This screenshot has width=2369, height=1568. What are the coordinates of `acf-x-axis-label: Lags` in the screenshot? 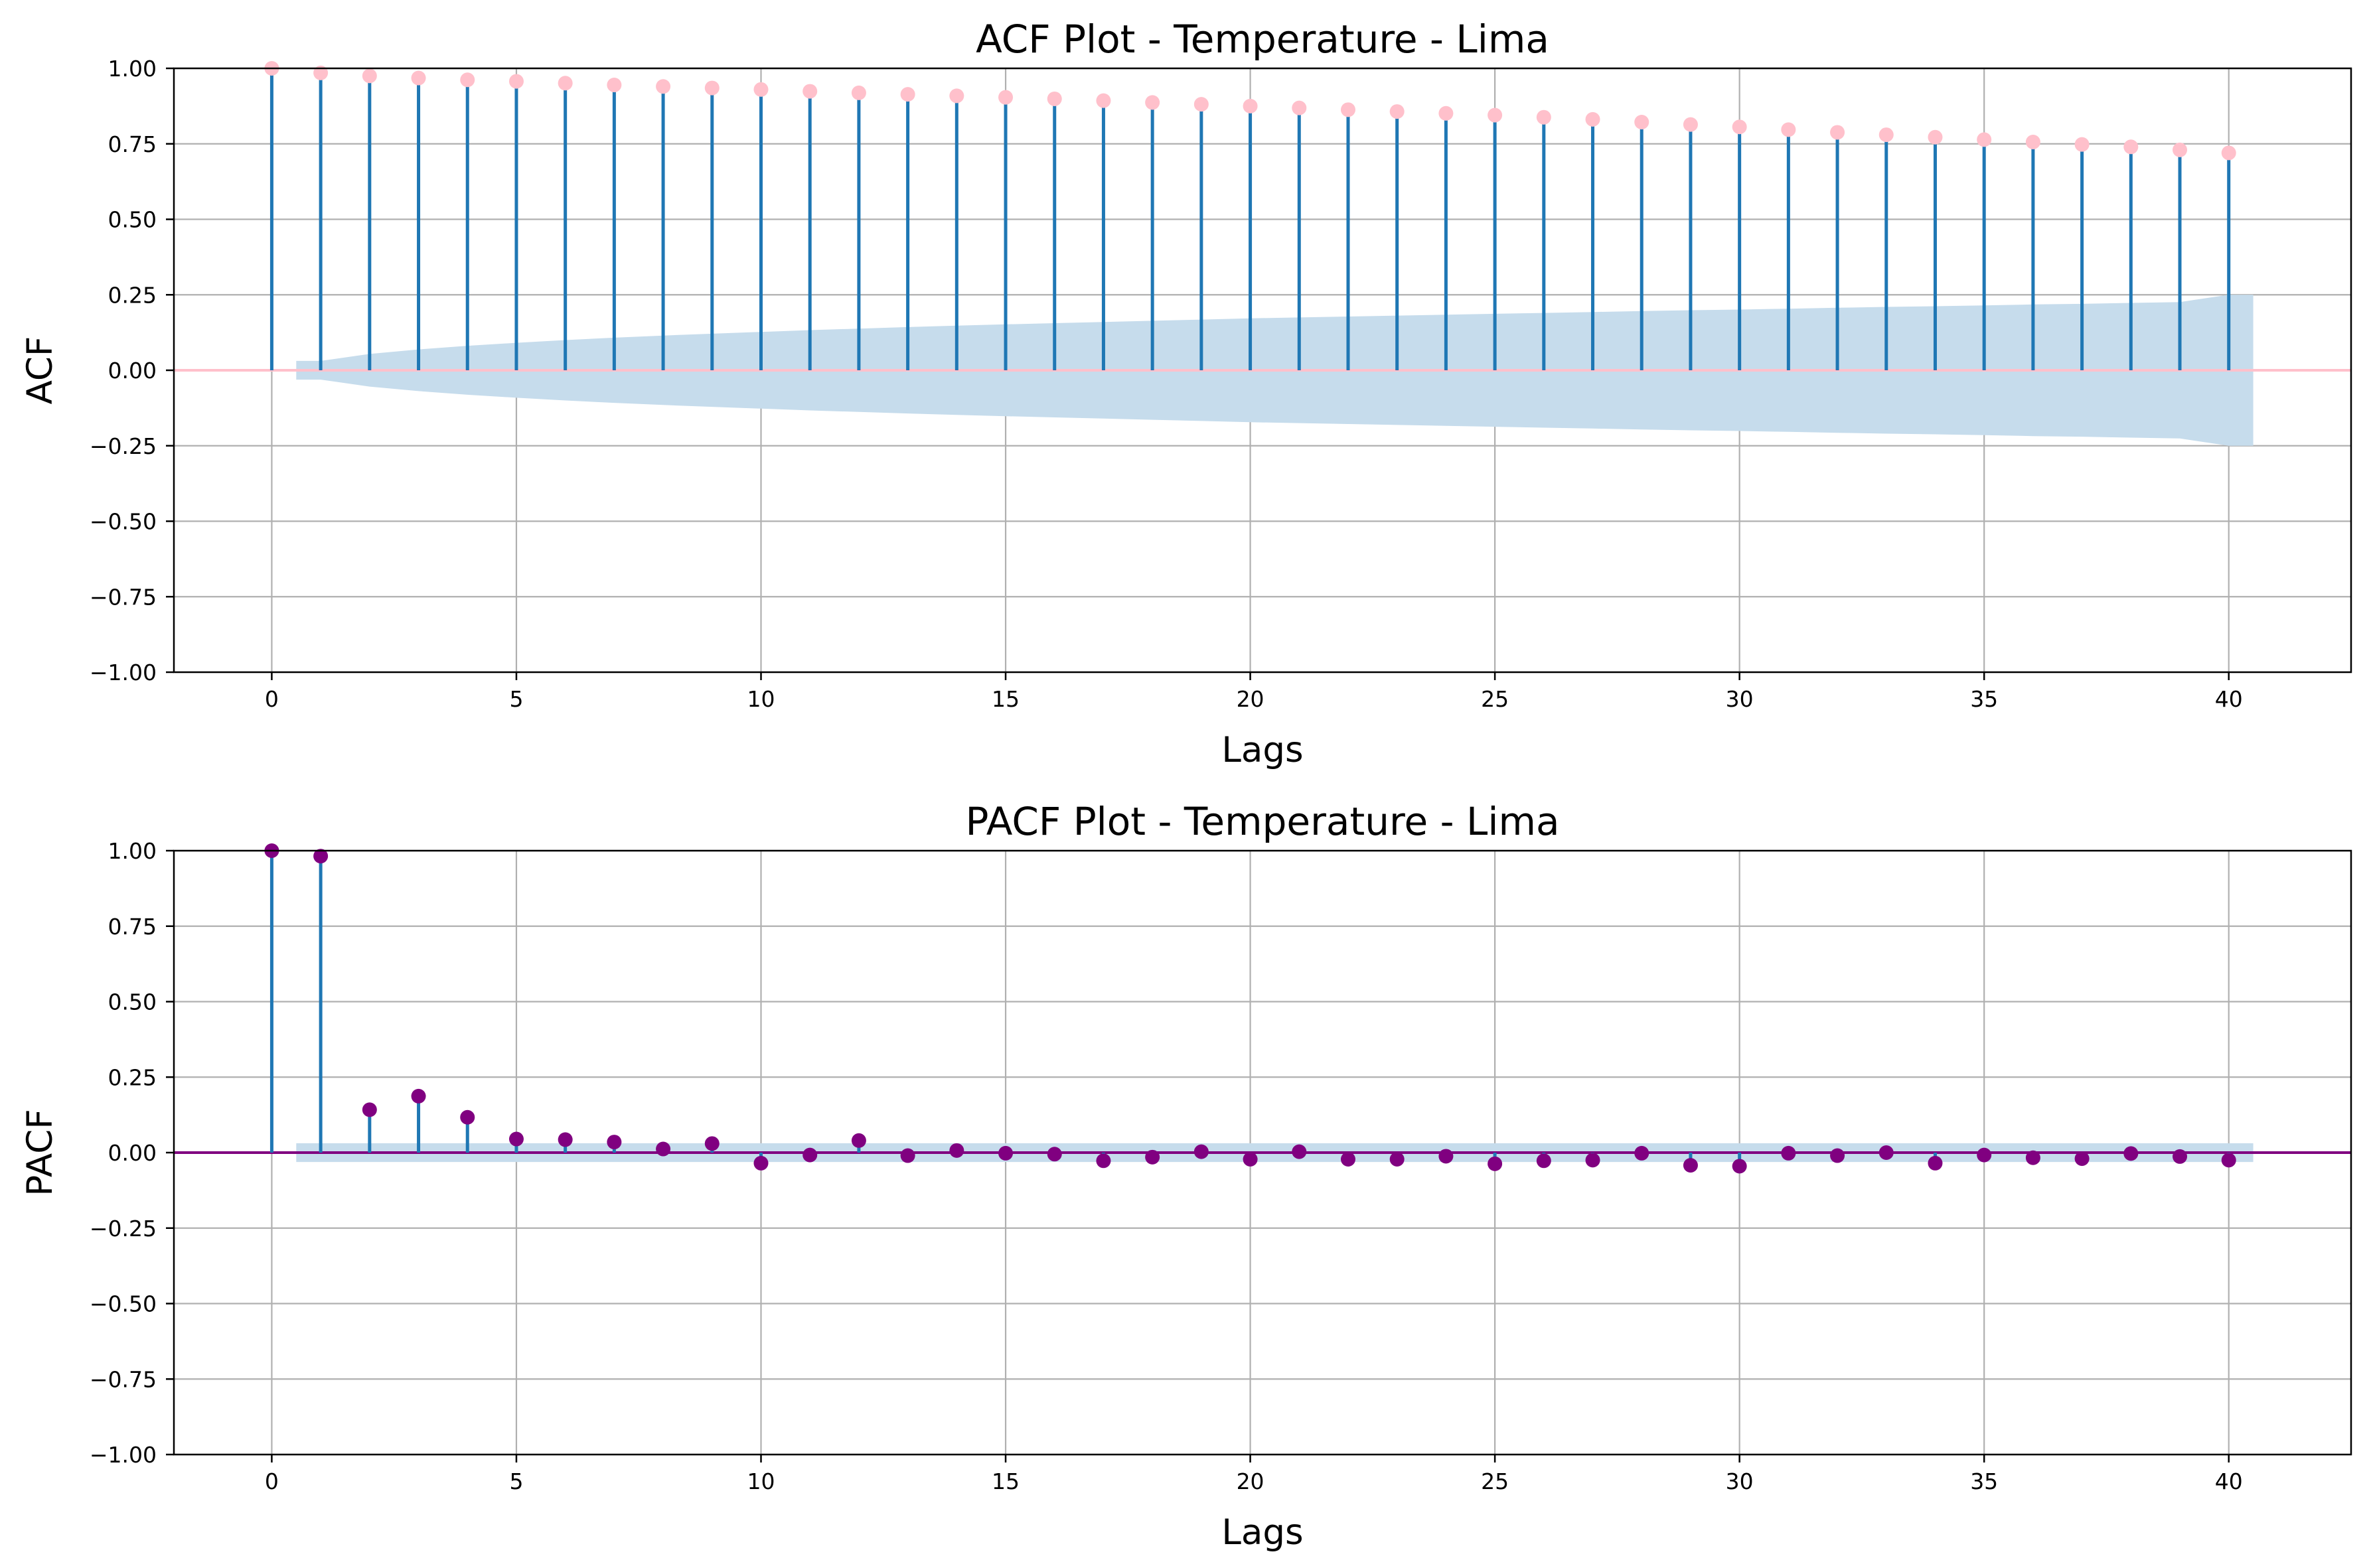 It's located at (1262, 750).